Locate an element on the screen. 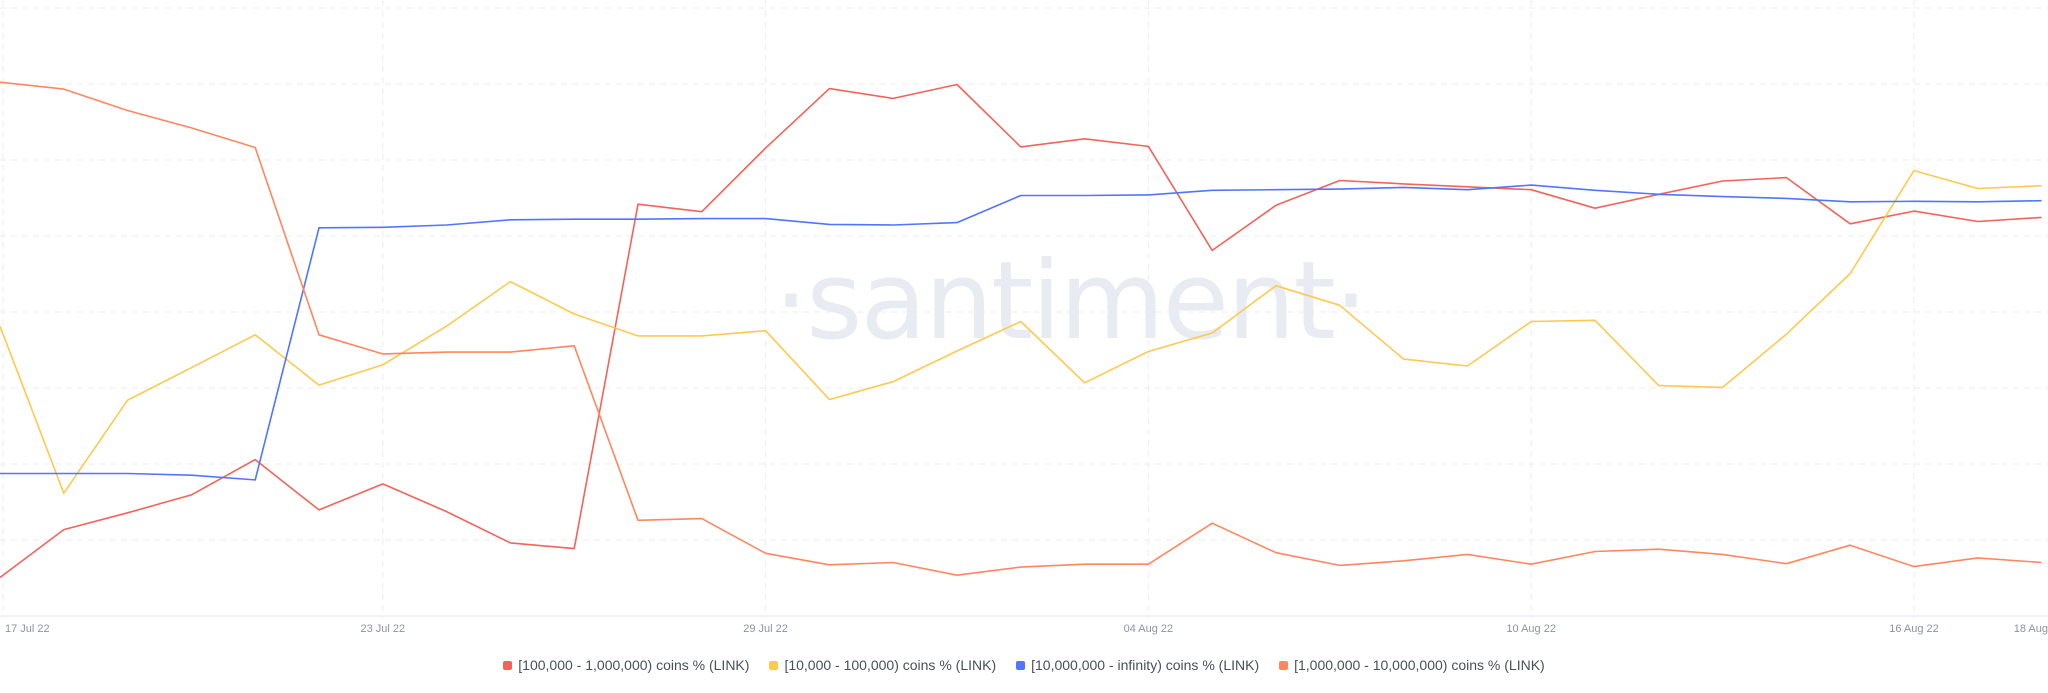  legend-item: [1,000,000 - 10,000,000) coins % (LINK) is located at coordinates (1412, 665).